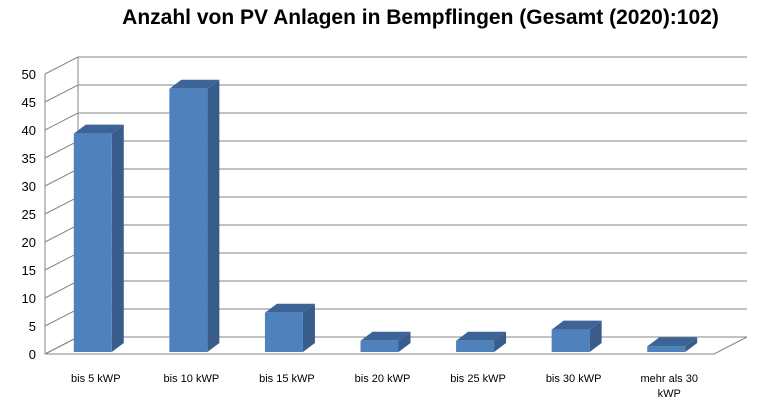  Describe the element at coordinates (287, 379) in the screenshot. I see `x-tick-label: bis 15 kWP` at that location.